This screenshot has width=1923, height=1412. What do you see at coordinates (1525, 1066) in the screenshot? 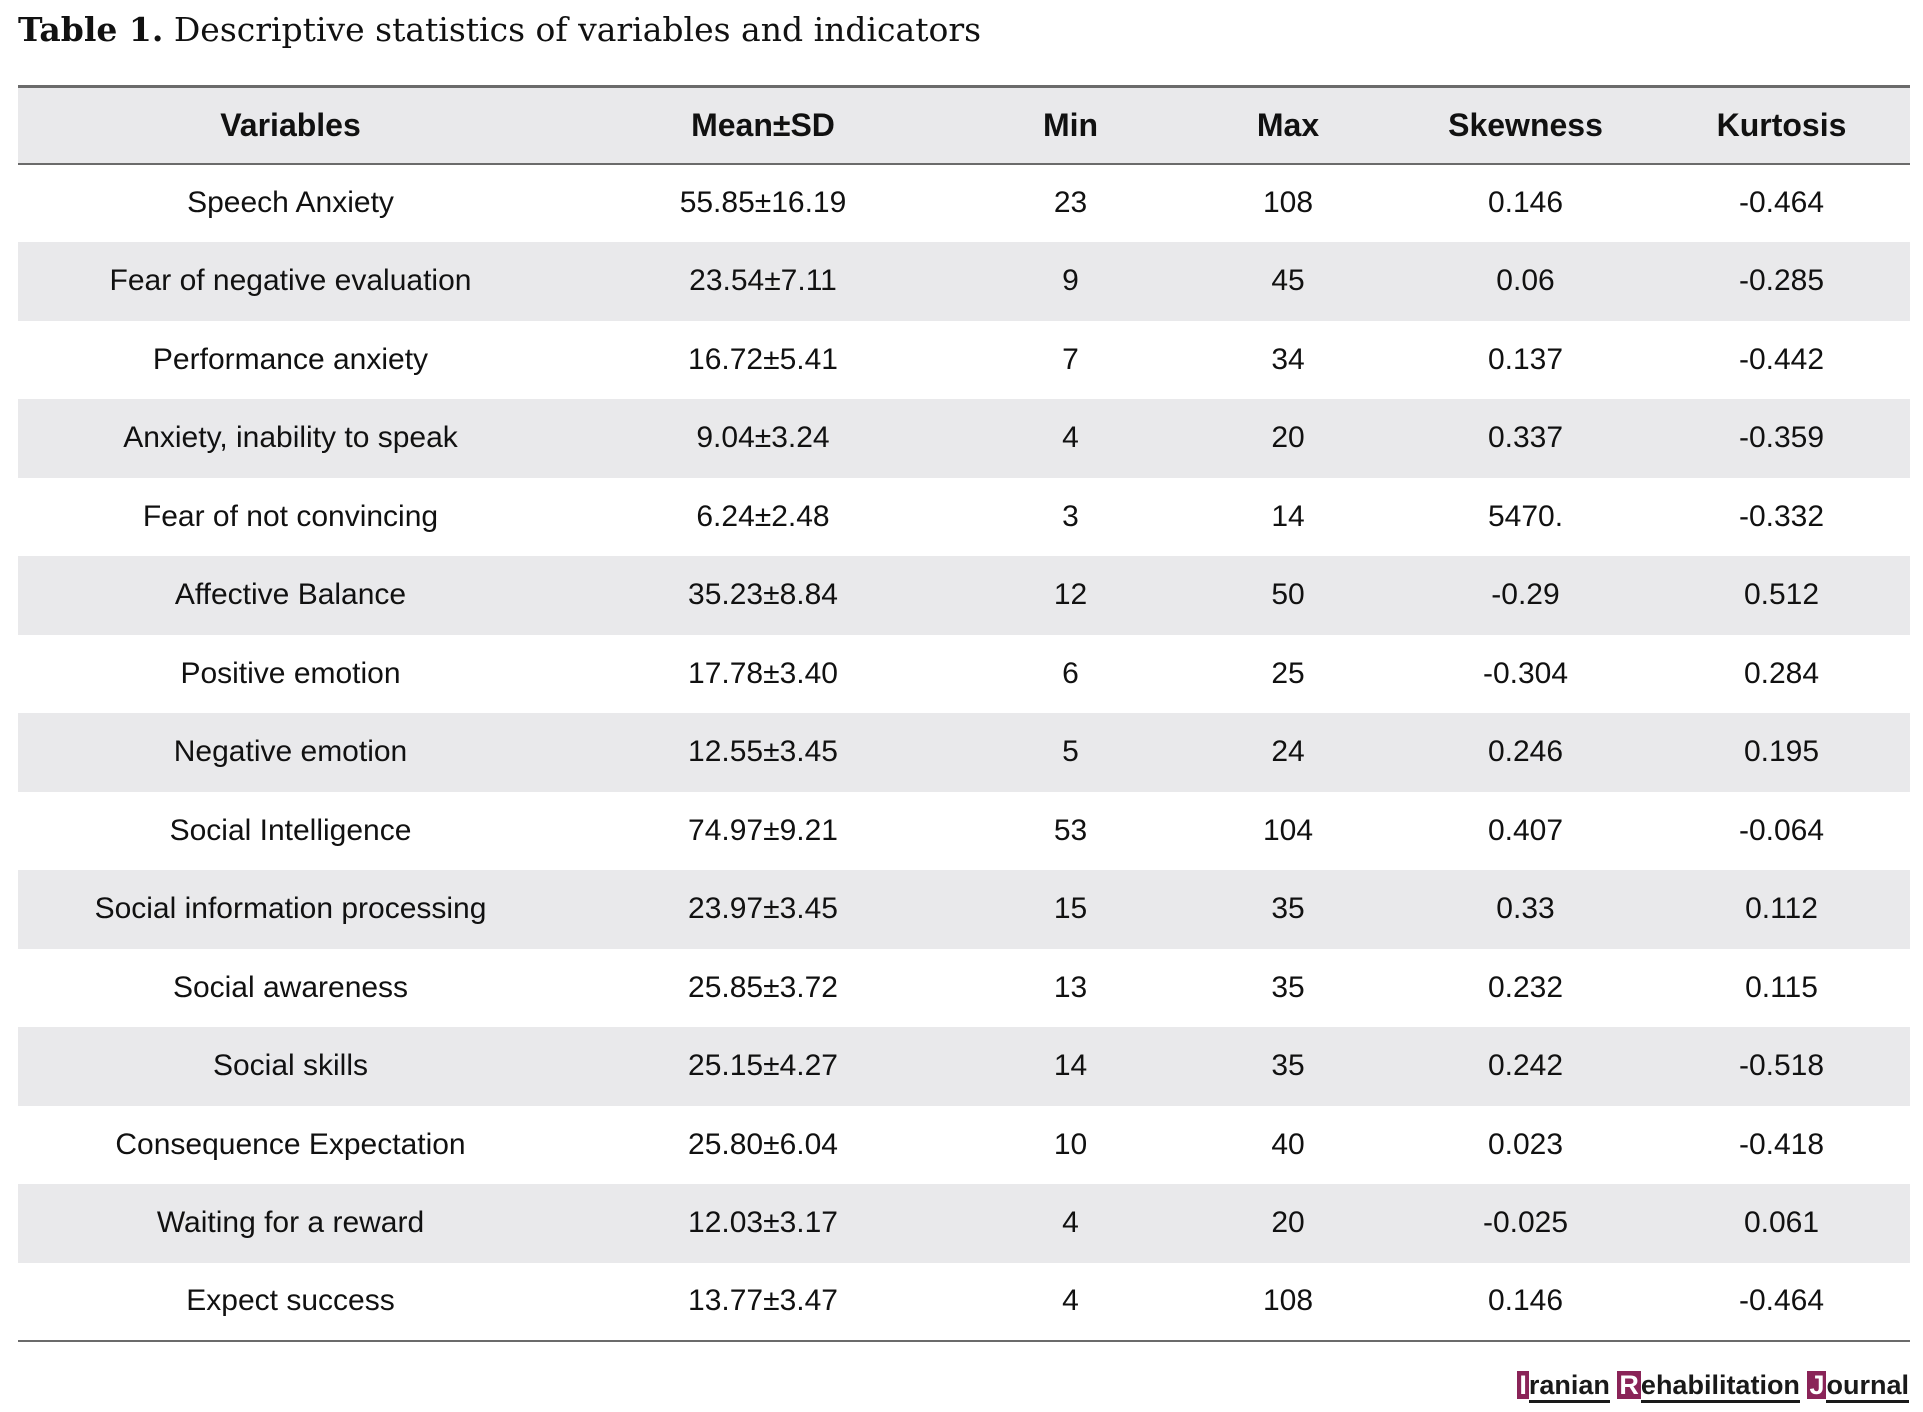
I see `cell-skewness: 0.242` at bounding box center [1525, 1066].